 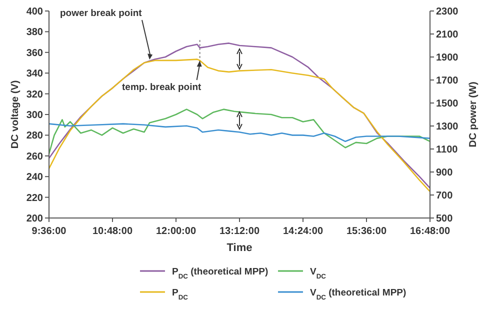 I want to click on annotation: temp. break point, so click(x=162, y=87).